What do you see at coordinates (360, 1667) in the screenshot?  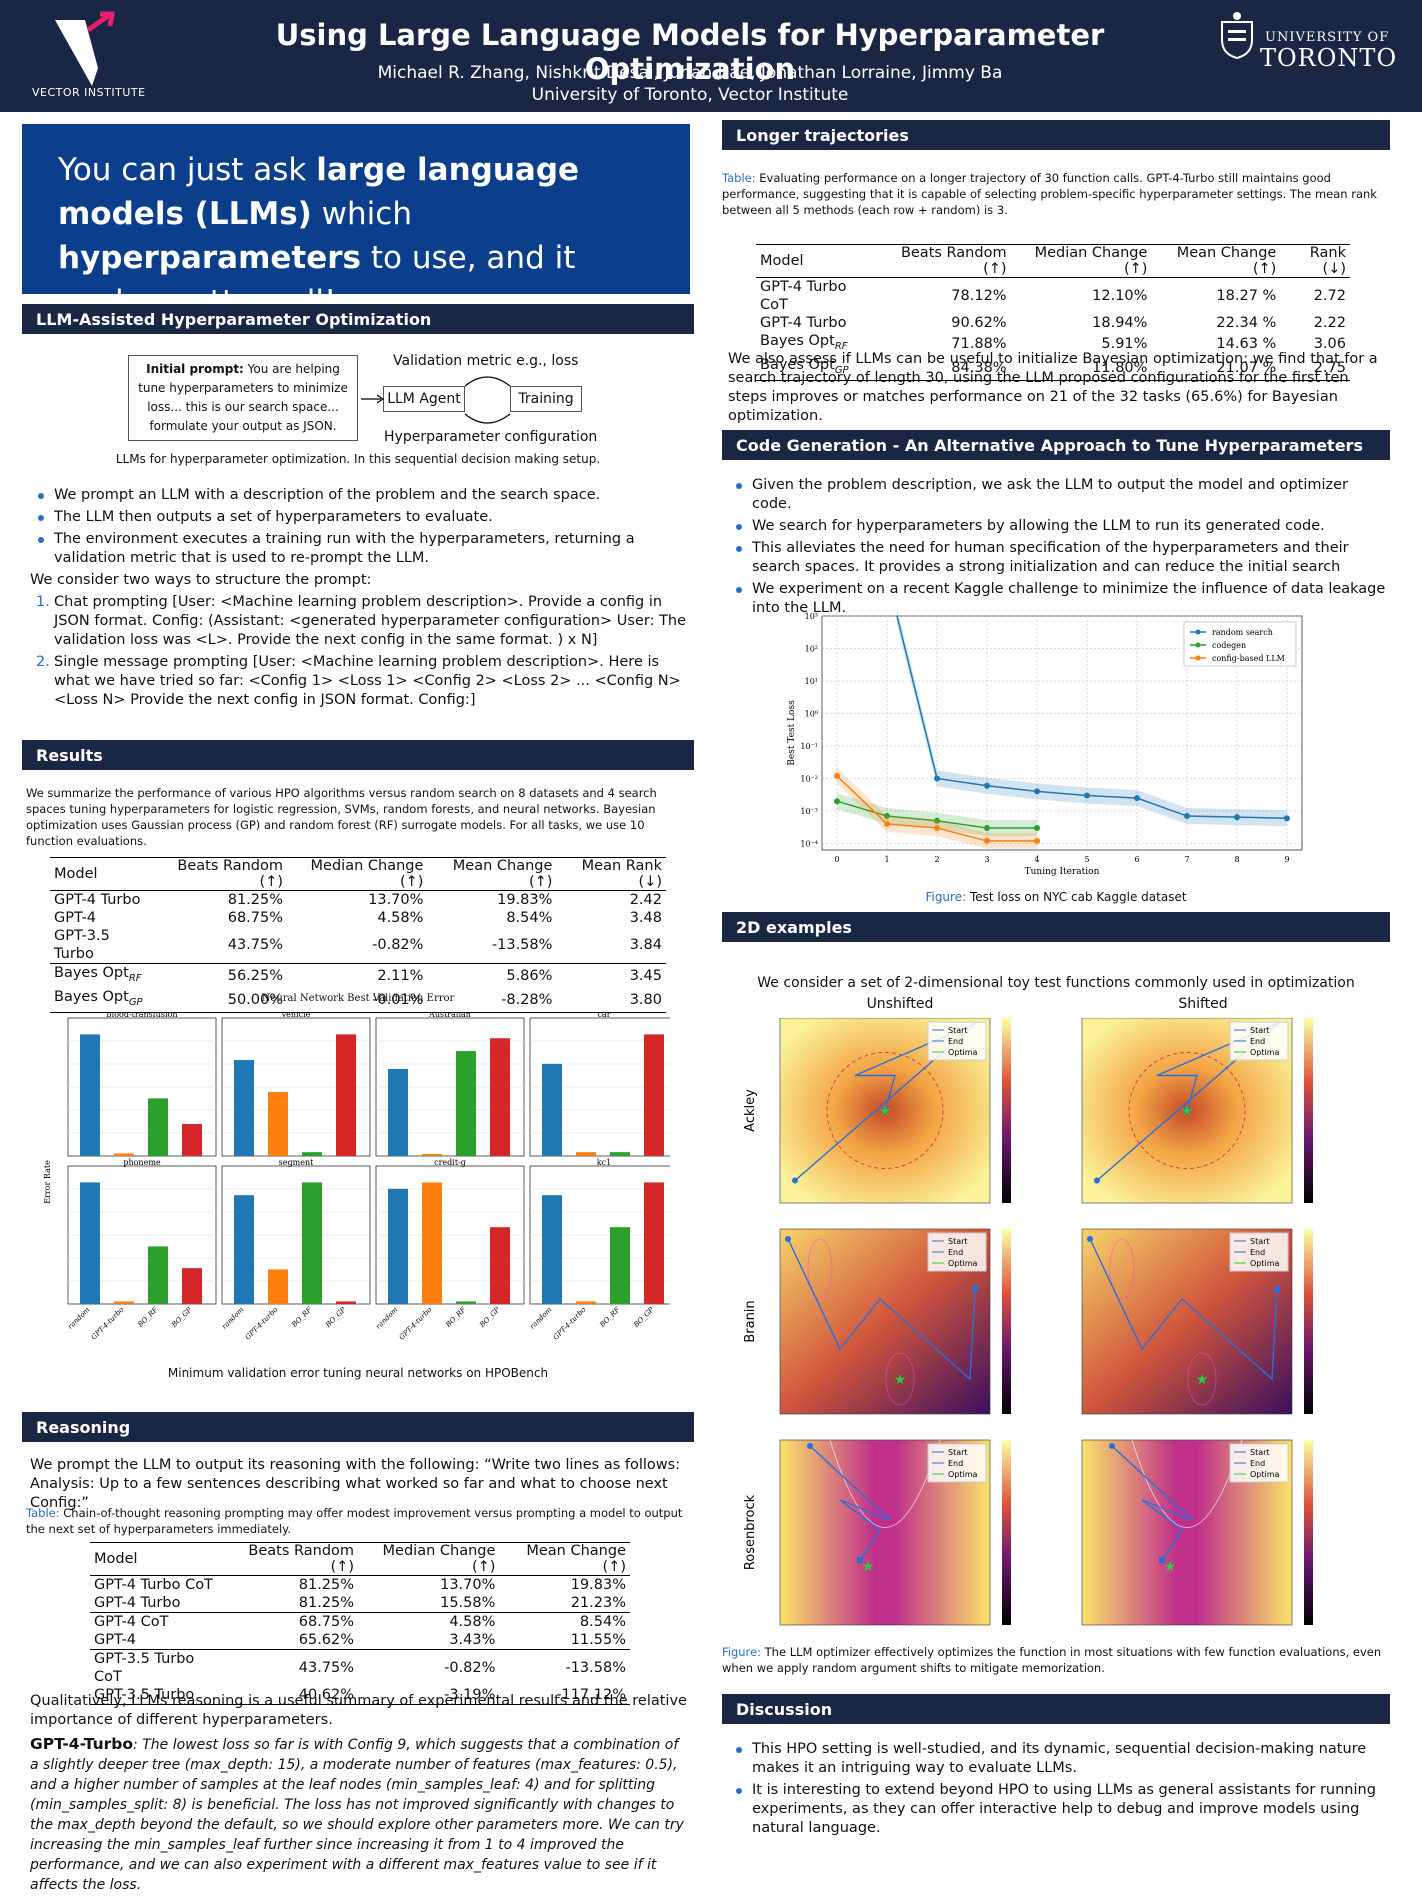 I see `table-row: GPT-3.5 Turbo CoT 43.75% -0.82% -13.58%` at bounding box center [360, 1667].